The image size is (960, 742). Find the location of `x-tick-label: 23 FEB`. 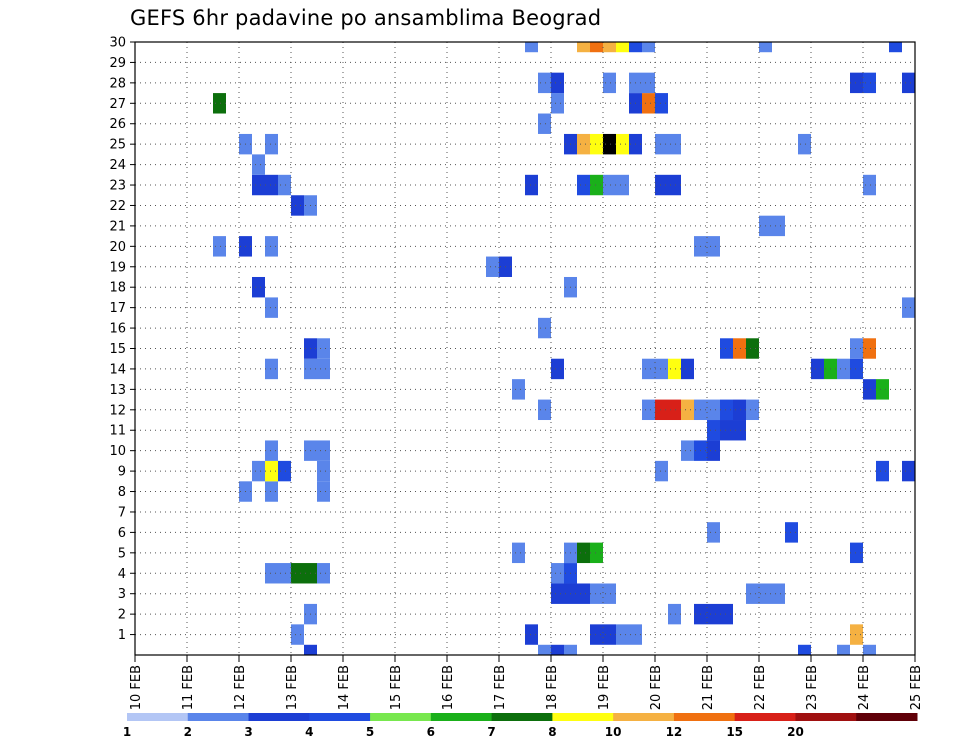

x-tick-label: 23 FEB is located at coordinates (812, 687).